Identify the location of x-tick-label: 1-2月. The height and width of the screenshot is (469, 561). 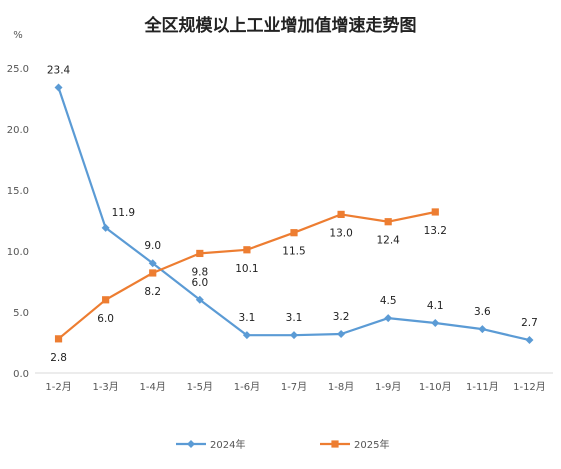
(58, 387).